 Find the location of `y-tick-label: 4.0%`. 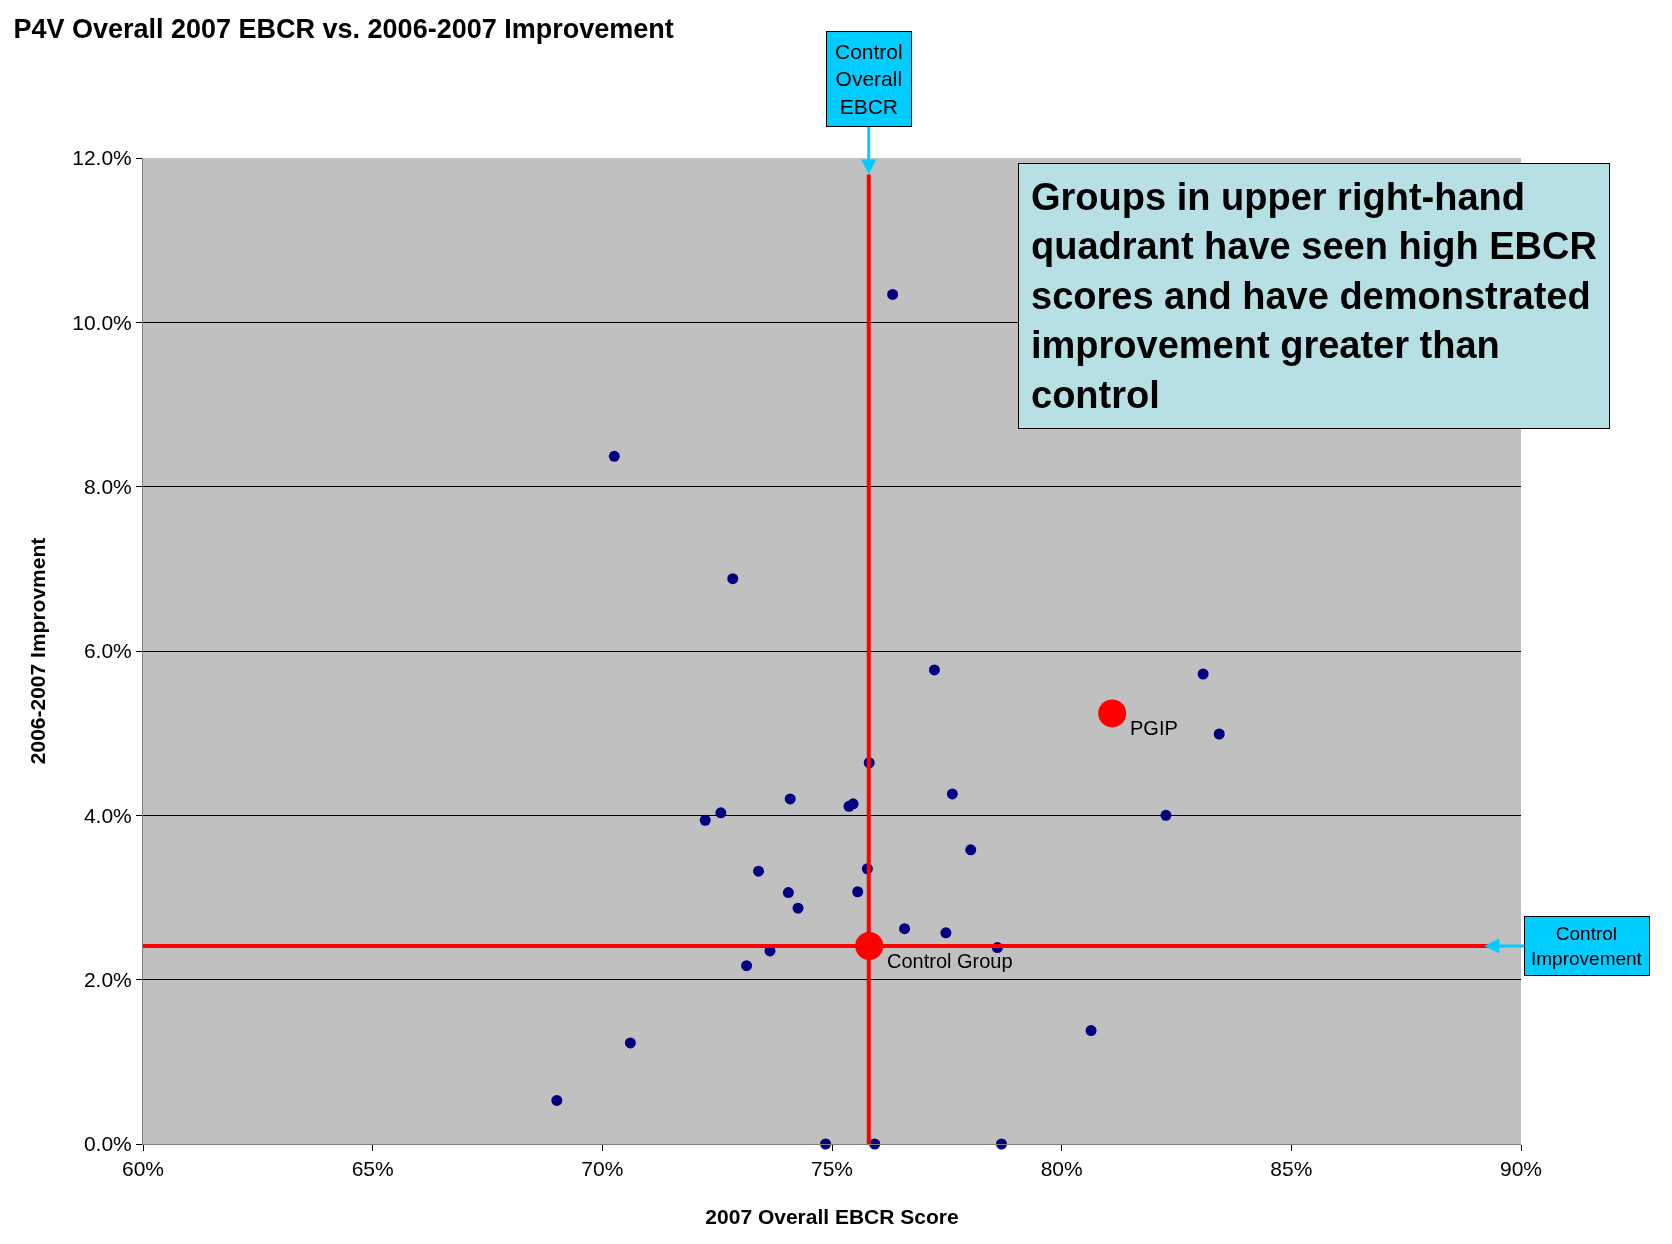

y-tick-label: 4.0% is located at coordinates (107, 815).